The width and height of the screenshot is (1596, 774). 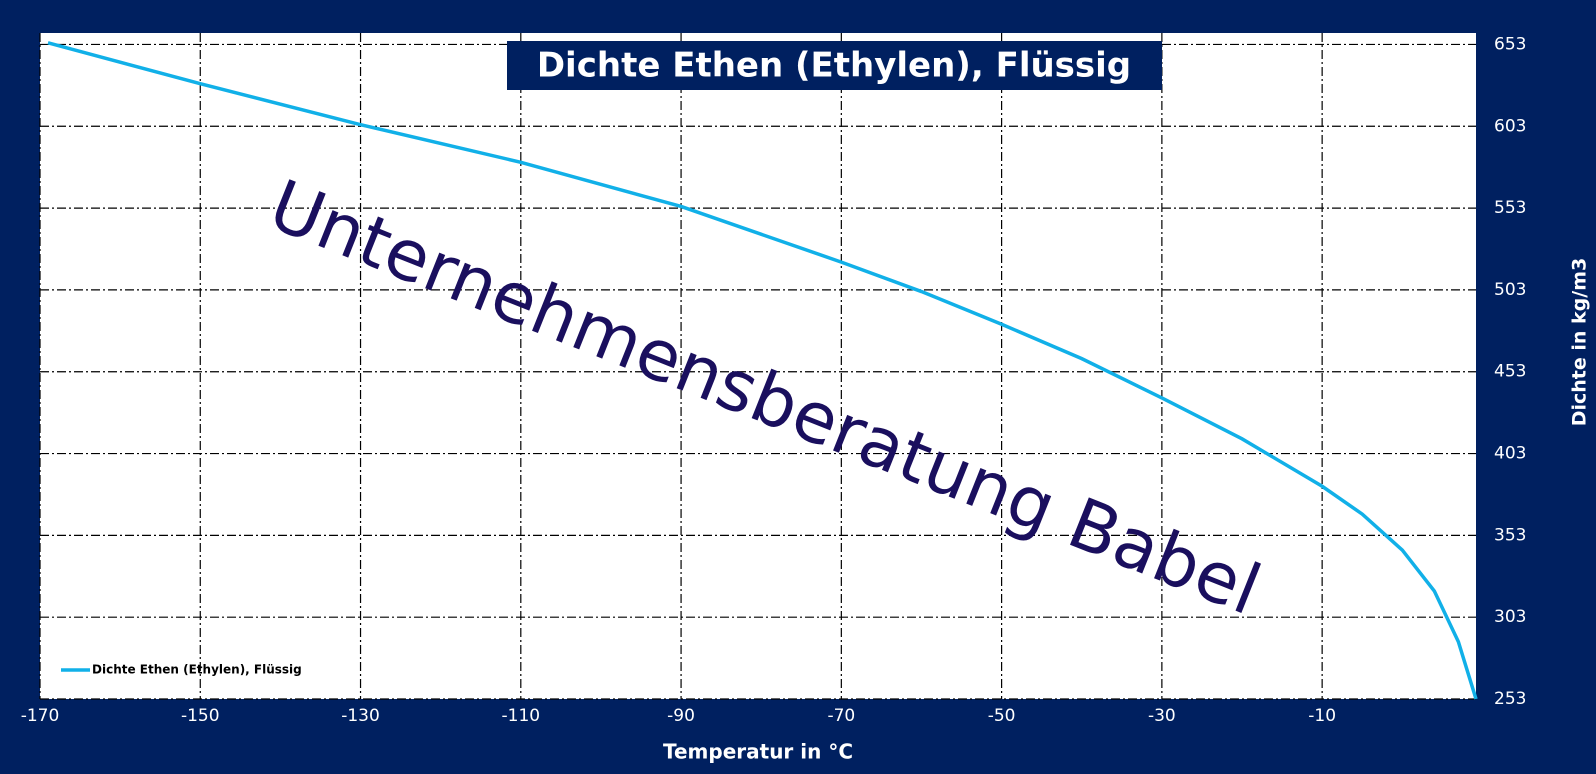 I want to click on y-tick-label: 303, so click(x=1510, y=617).